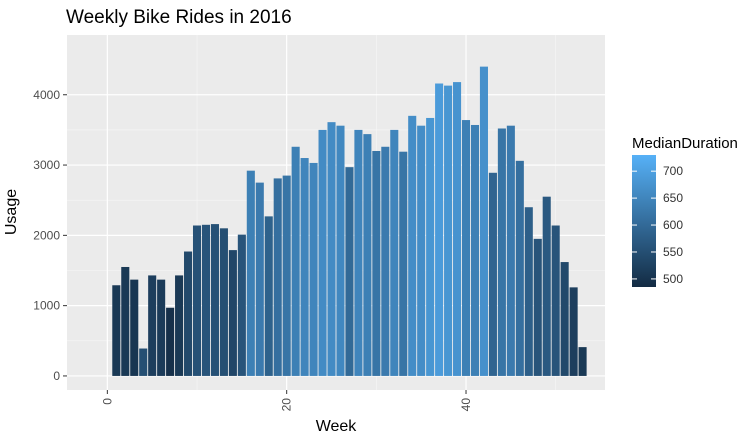 This screenshot has height=440, width=755. What do you see at coordinates (179, 17) in the screenshot?
I see `chart-title: Weekly Bike Rides in 2016` at bounding box center [179, 17].